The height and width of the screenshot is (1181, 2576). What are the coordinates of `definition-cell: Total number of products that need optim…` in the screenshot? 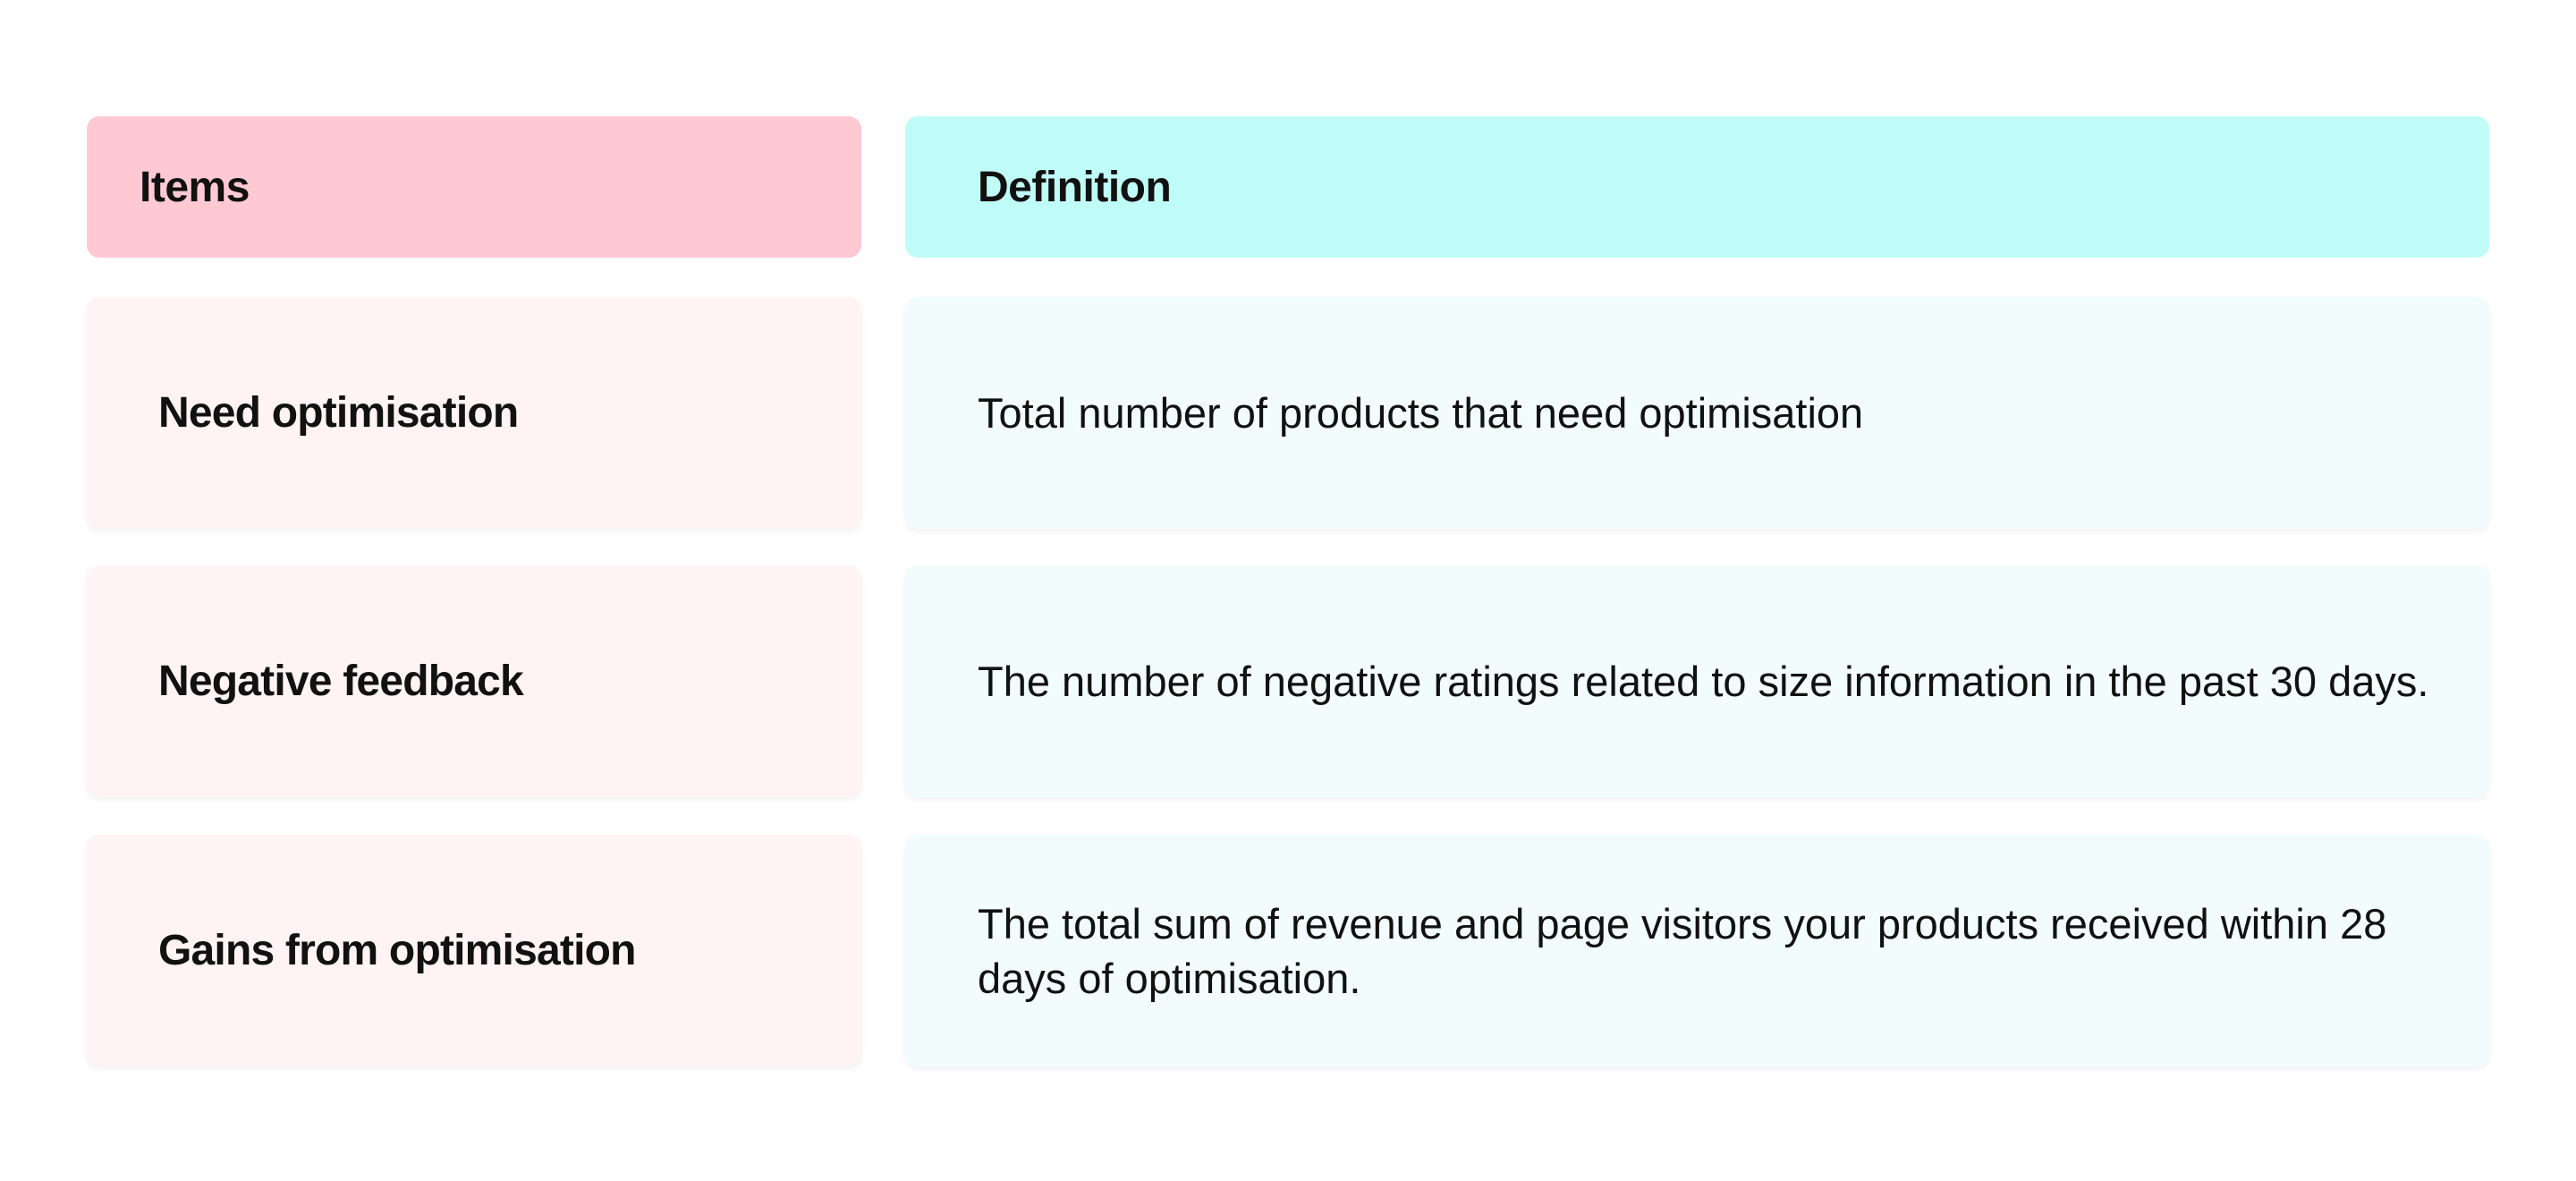 It's located at (1697, 413).